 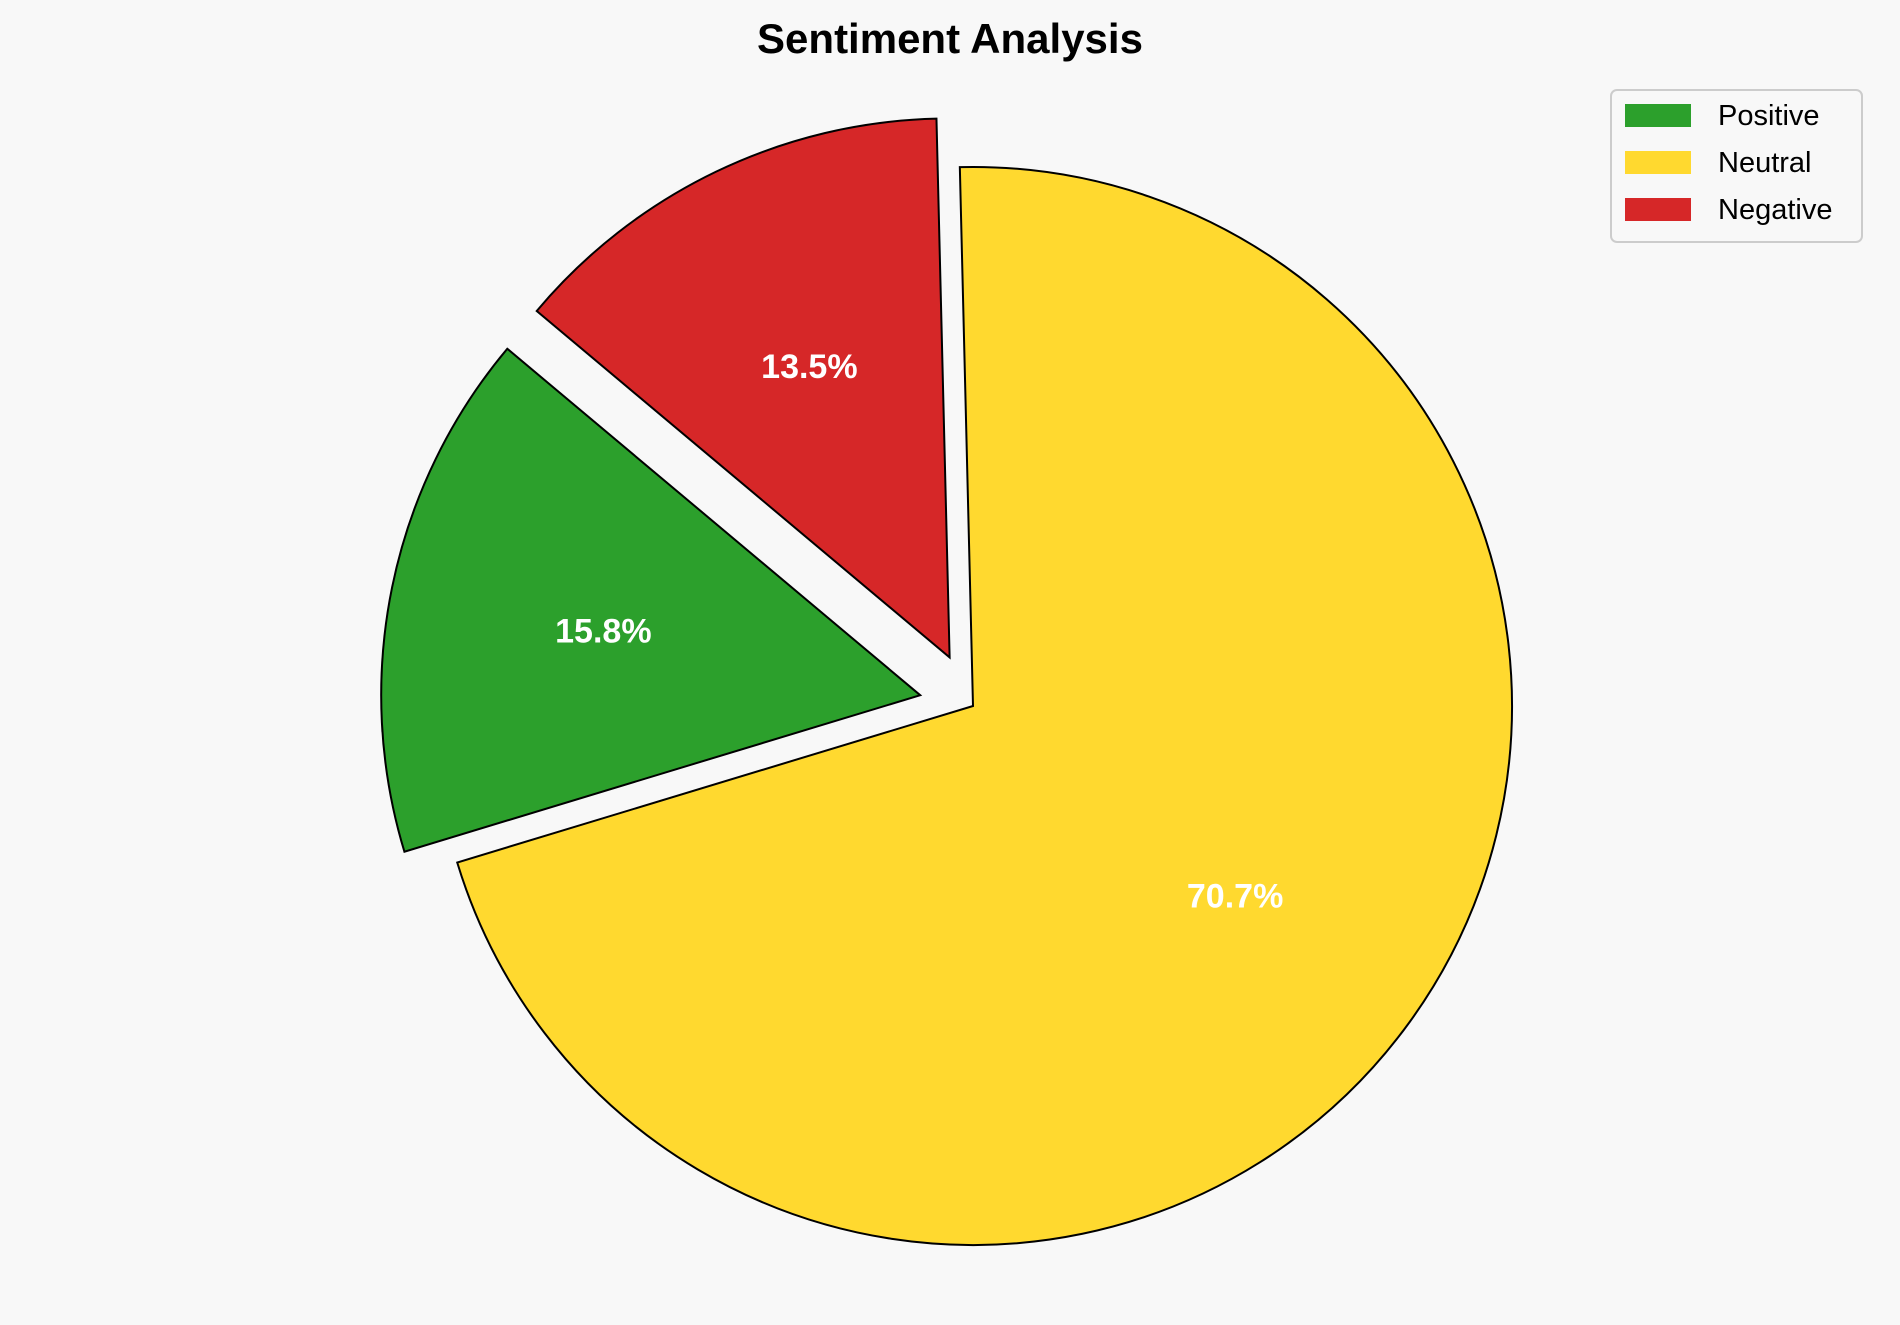 What do you see at coordinates (1235, 896) in the screenshot?
I see `slice-label-neutral: 70.7%` at bounding box center [1235, 896].